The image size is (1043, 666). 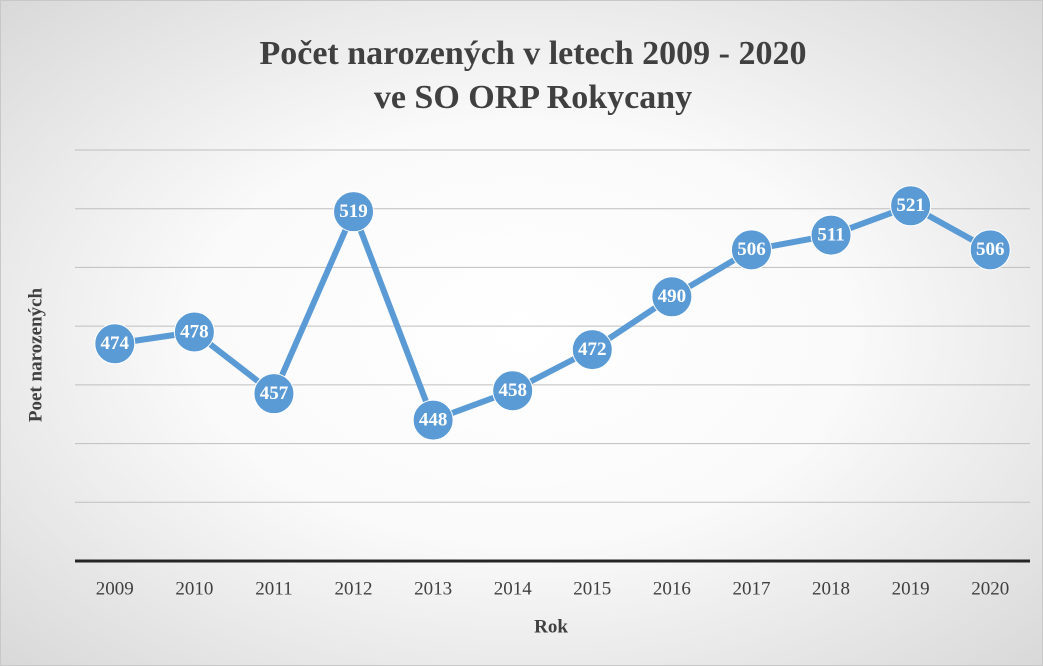 I want to click on data-label: 474, so click(x=115, y=343).